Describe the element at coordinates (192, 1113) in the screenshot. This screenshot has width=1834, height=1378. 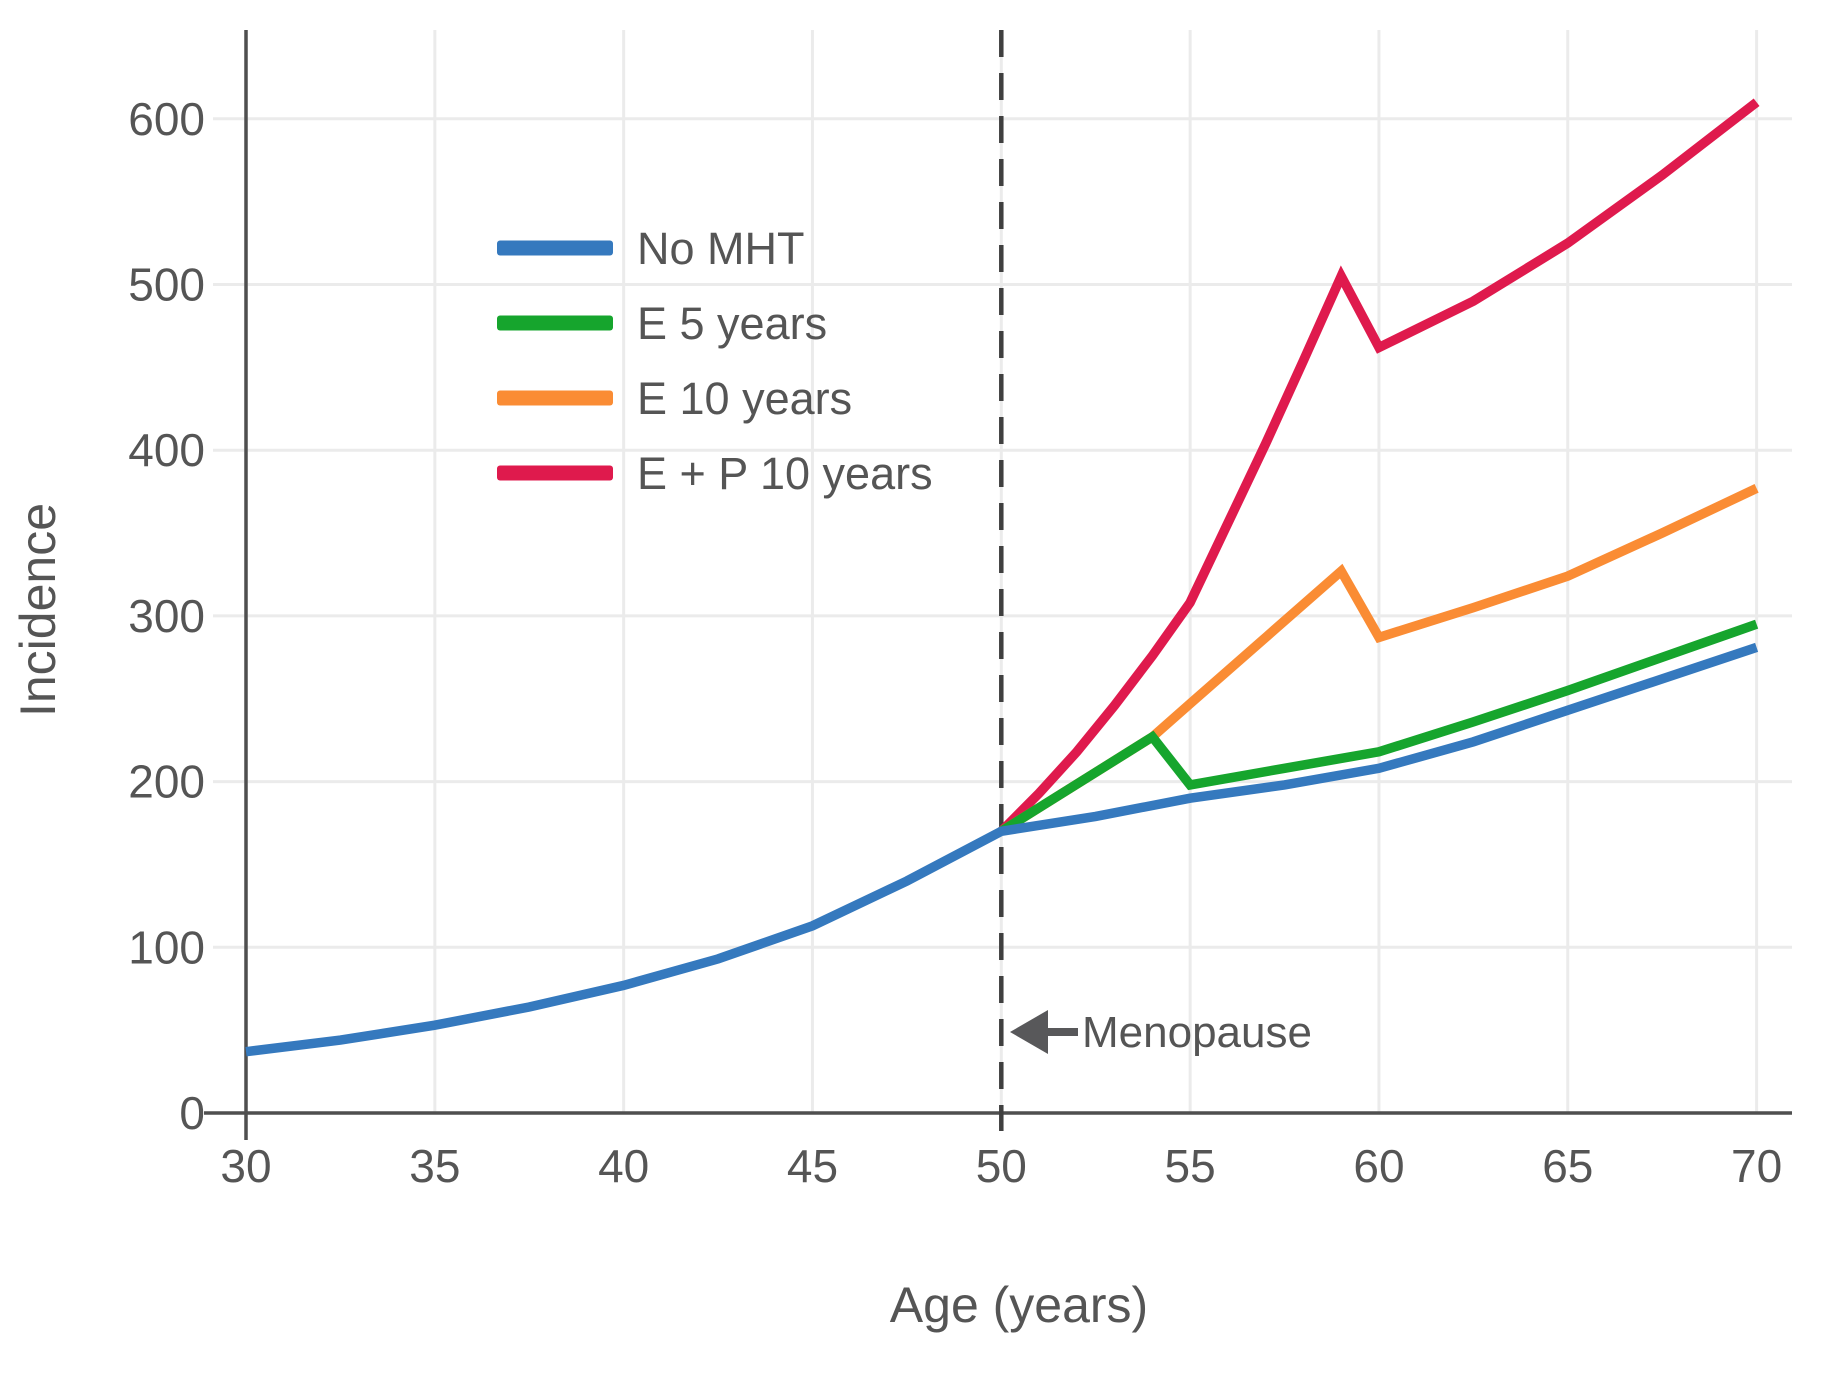
I see `y-tick-label: 0` at that location.